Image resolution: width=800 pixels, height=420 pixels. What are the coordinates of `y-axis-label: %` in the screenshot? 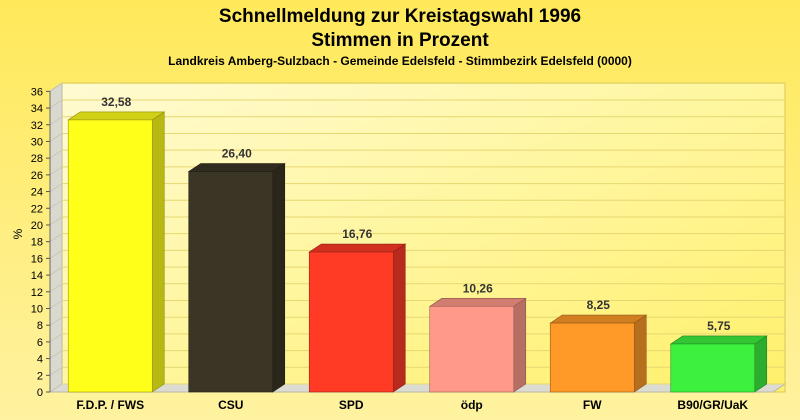 It's located at (18, 233).